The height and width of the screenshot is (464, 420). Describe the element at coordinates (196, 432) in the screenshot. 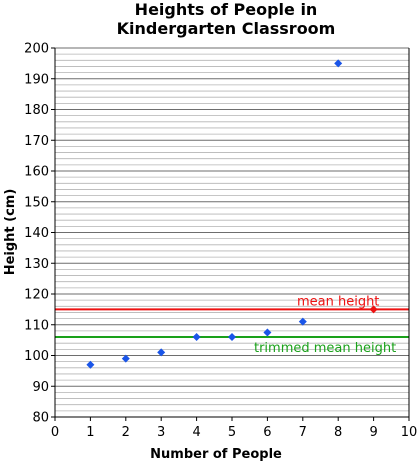

I see `x-tick-label: 4` at that location.